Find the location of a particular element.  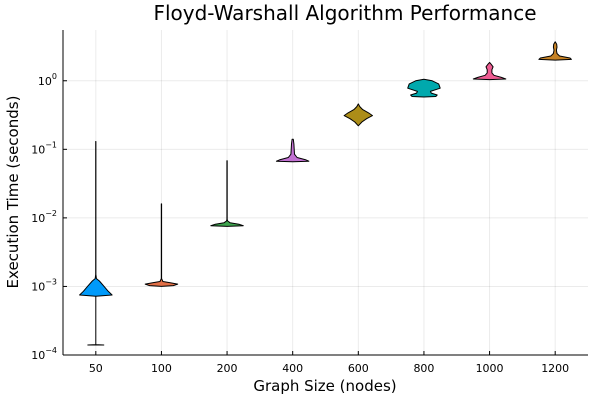

chart-title: Floyd-Warshall Algorithm Performance is located at coordinates (344, 13).